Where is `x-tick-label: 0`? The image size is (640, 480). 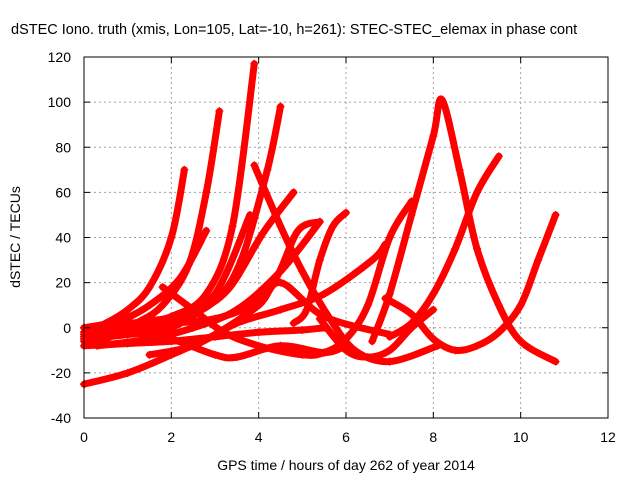 x-tick-label: 0 is located at coordinates (84, 437).